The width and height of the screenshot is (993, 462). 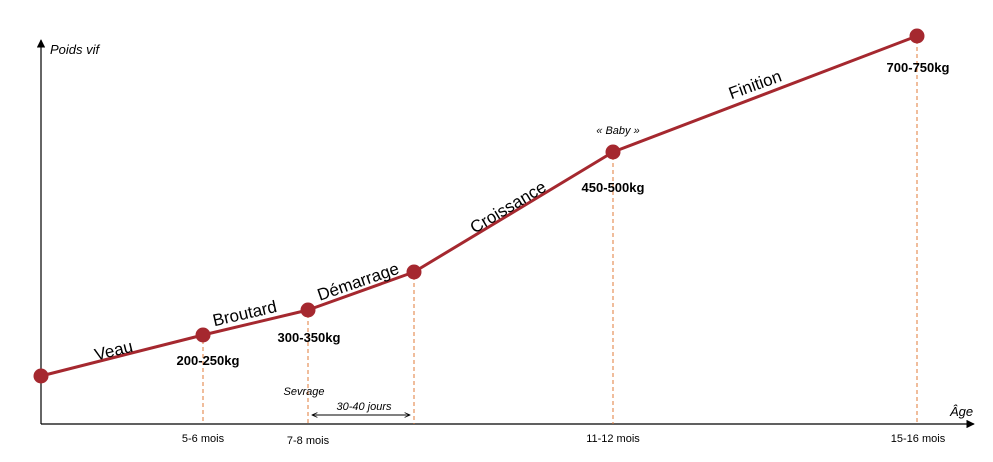 What do you see at coordinates (918, 67) in the screenshot?
I see `weight-label-700-750: 700-750kg` at bounding box center [918, 67].